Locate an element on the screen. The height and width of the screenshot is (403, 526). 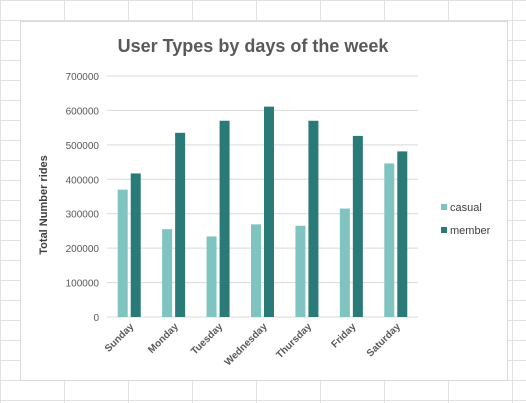
legend-swatch-casual is located at coordinates (444, 207).